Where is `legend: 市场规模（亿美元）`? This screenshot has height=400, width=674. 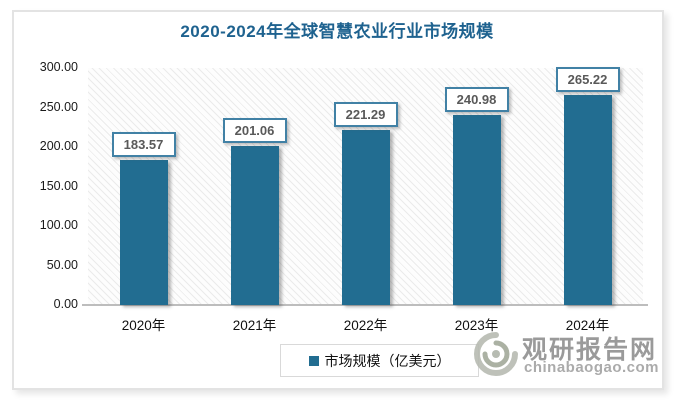 legend: 市场规模（亿美元） is located at coordinates (379, 360).